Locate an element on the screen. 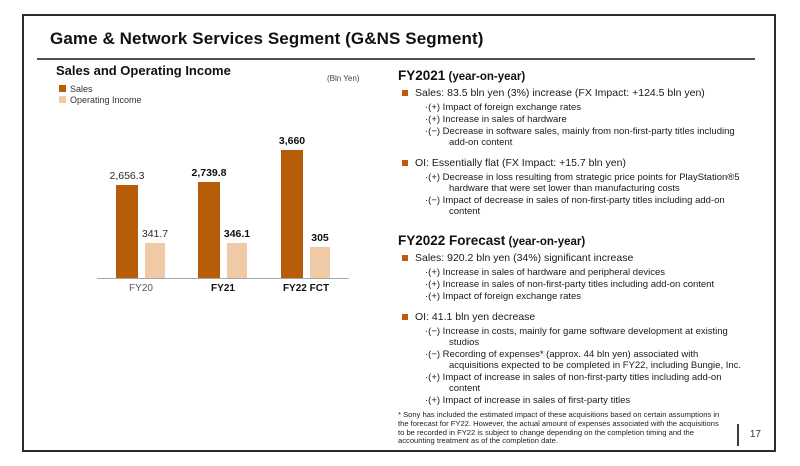  bar-value-label: 2,739.8 is located at coordinates (209, 173).